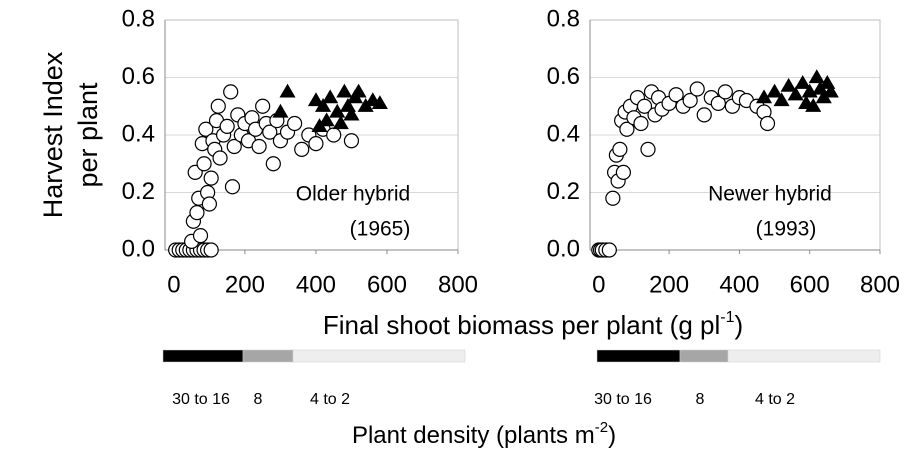  I want to click on annotation: (1965), so click(380, 229).